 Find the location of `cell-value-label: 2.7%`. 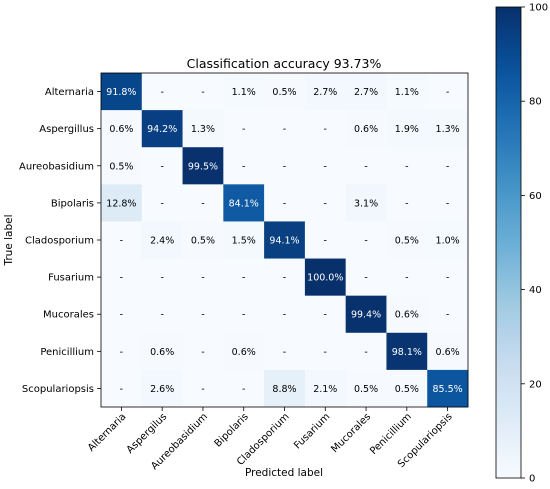

cell-value-label: 2.7% is located at coordinates (325, 92).